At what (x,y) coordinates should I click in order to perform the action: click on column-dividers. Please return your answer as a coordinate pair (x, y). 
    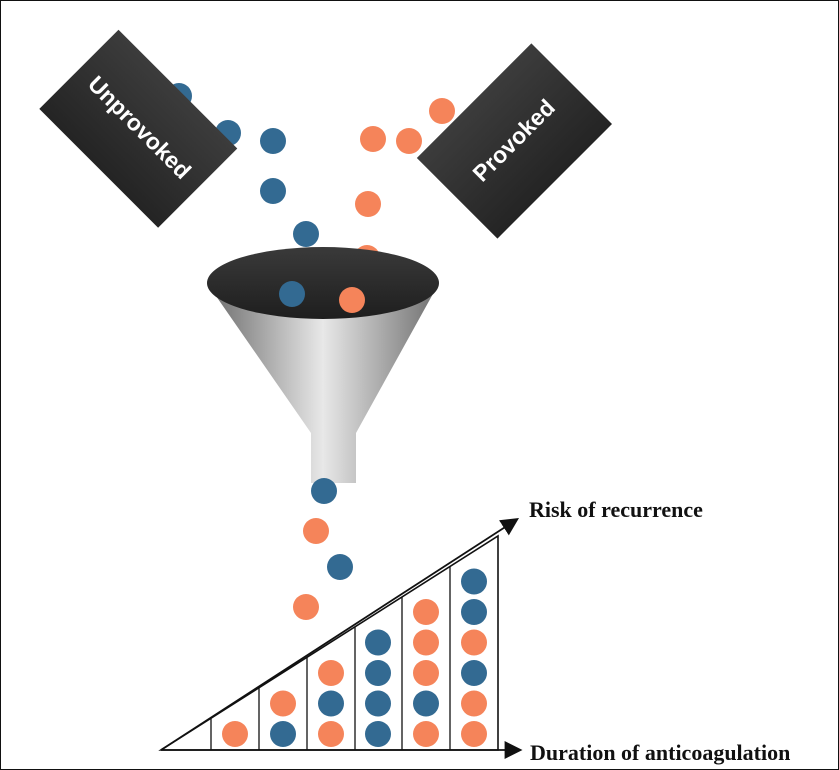
    Looking at the image, I should click on (330, 658).